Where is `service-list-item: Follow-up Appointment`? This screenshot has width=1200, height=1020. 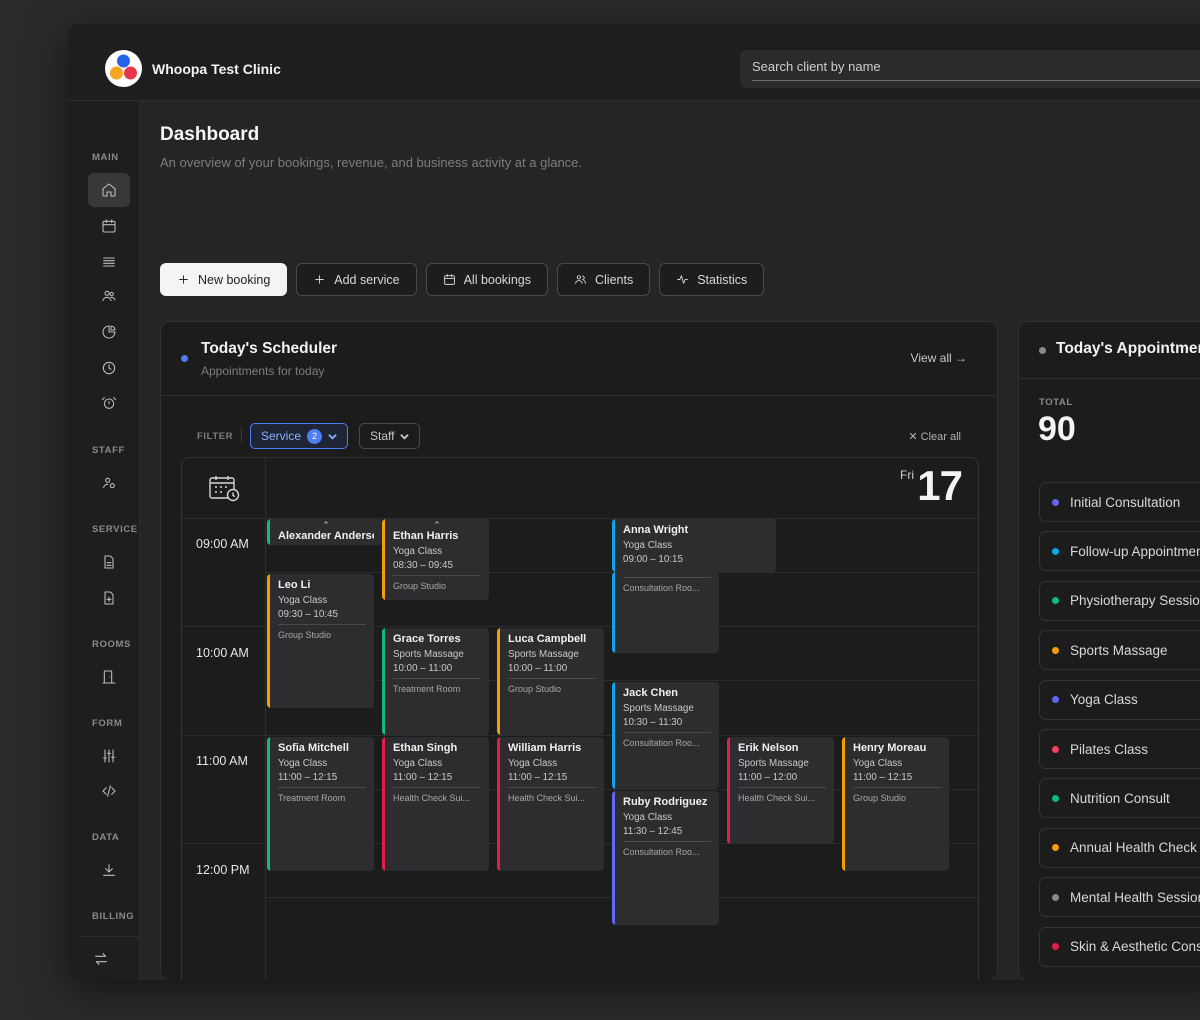
service-list-item: Follow-up Appointment is located at coordinates (1119, 551).